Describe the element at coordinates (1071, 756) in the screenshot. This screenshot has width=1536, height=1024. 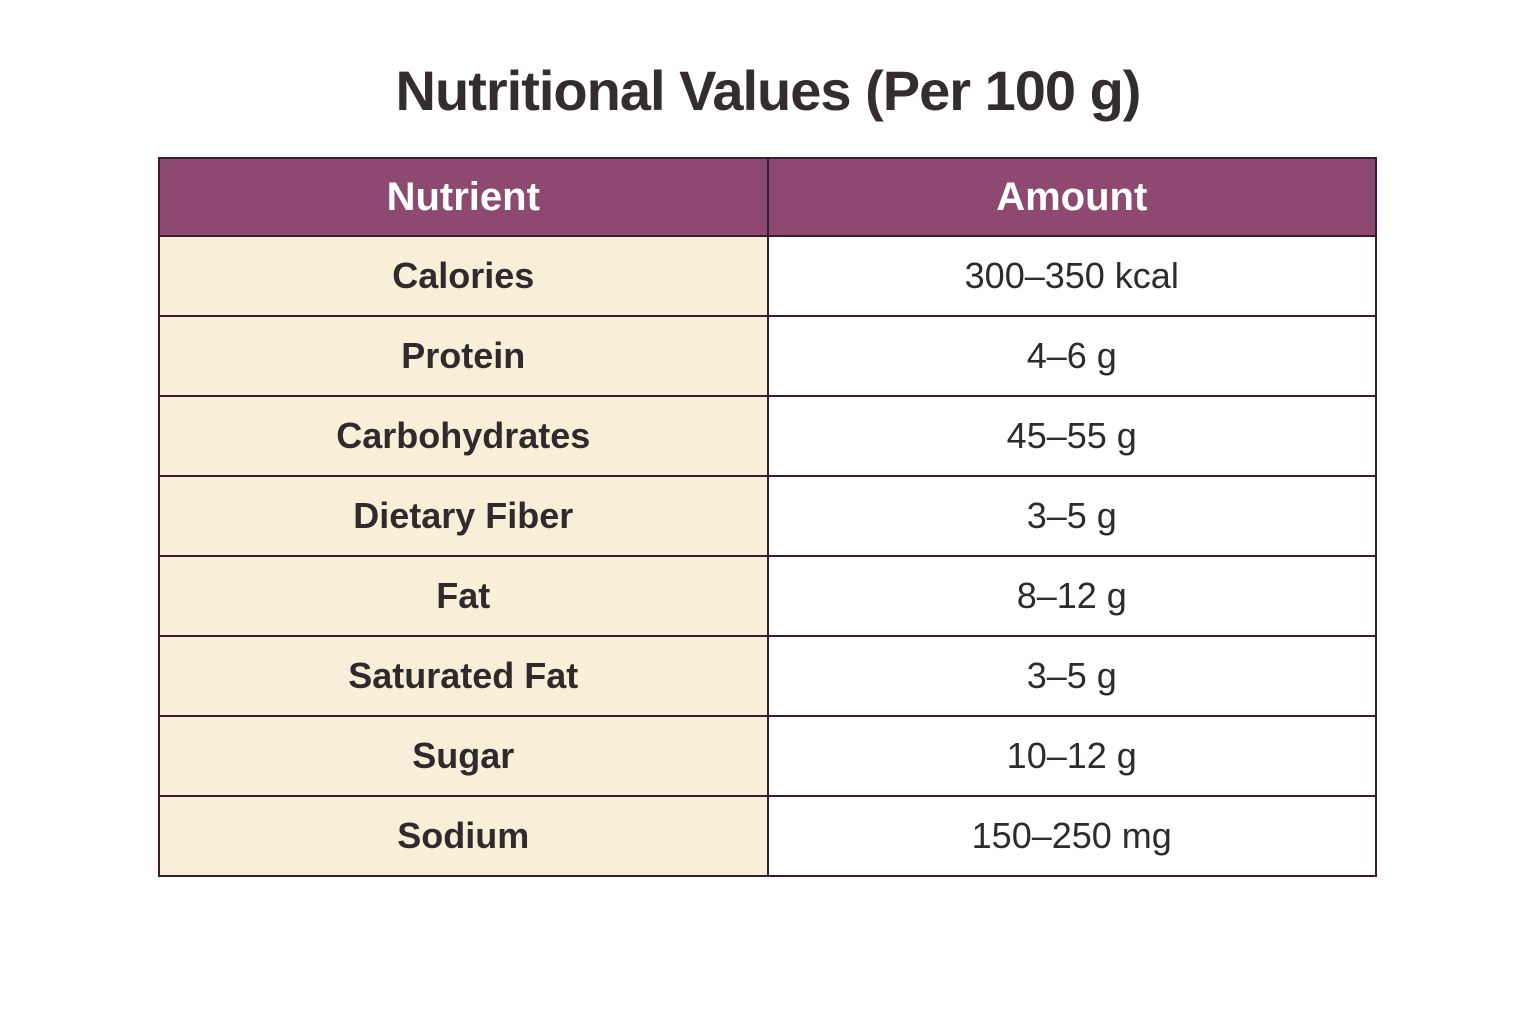
I see `amount-cell: 10–12 g` at that location.